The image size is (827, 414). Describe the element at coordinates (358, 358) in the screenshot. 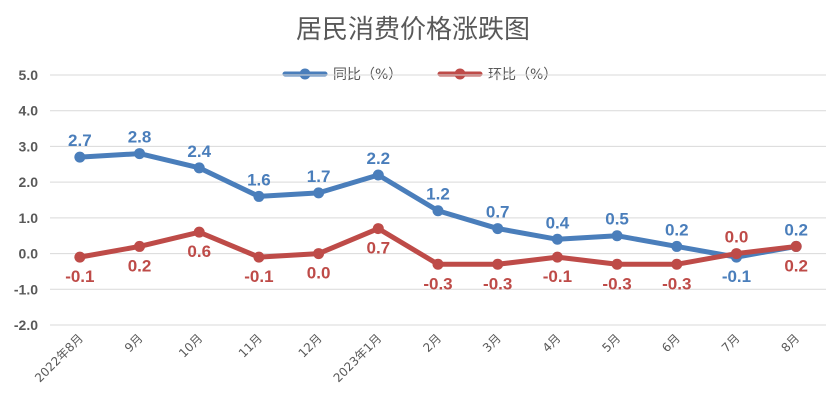

I see `x-tick-label: 2023年1月` at that location.